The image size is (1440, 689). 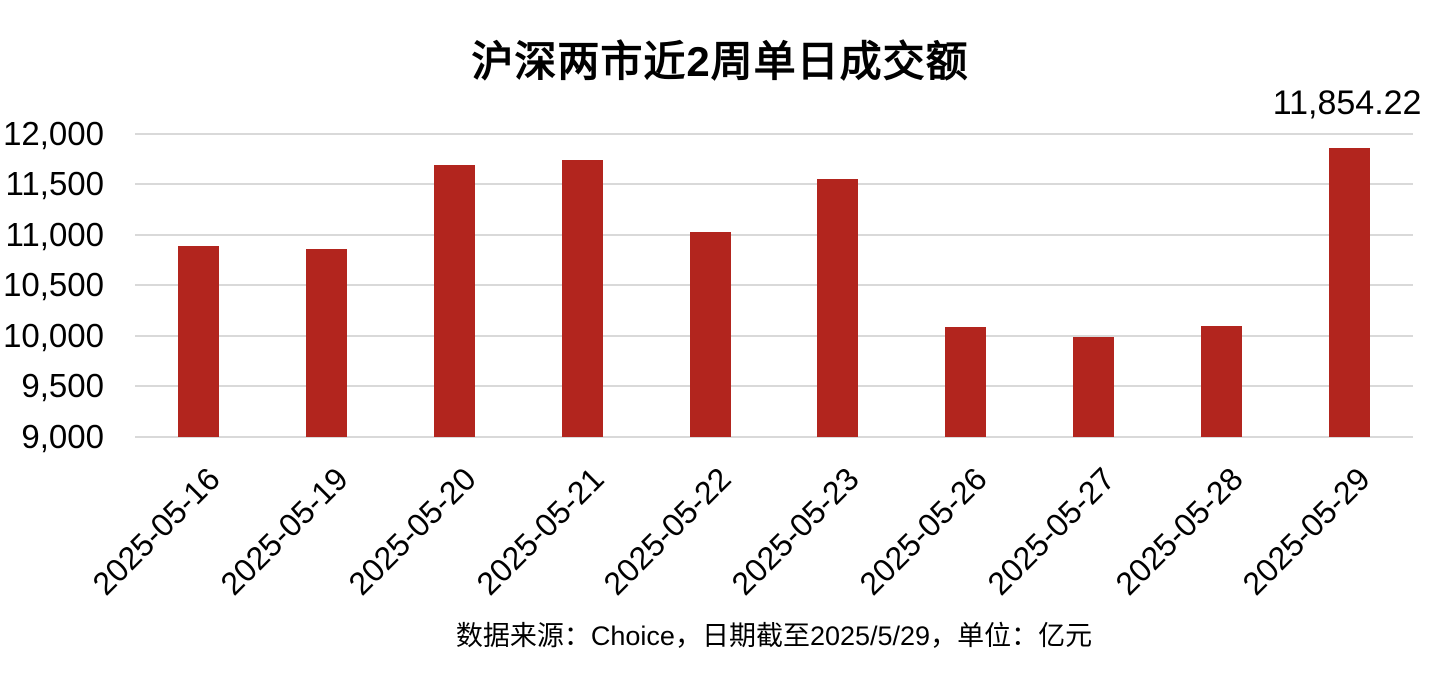 What do you see at coordinates (54, 234) in the screenshot?
I see `y-axis-tick-label: 11,000` at bounding box center [54, 234].